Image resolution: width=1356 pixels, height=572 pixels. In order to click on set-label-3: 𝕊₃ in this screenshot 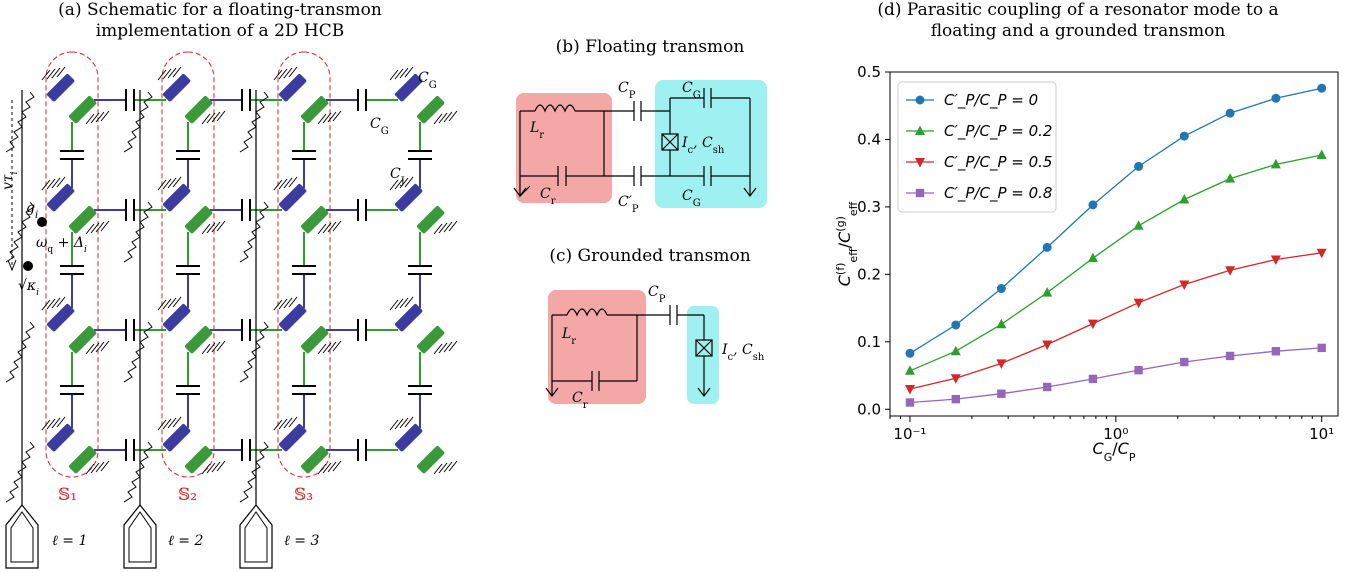, I will do `click(303, 495)`.